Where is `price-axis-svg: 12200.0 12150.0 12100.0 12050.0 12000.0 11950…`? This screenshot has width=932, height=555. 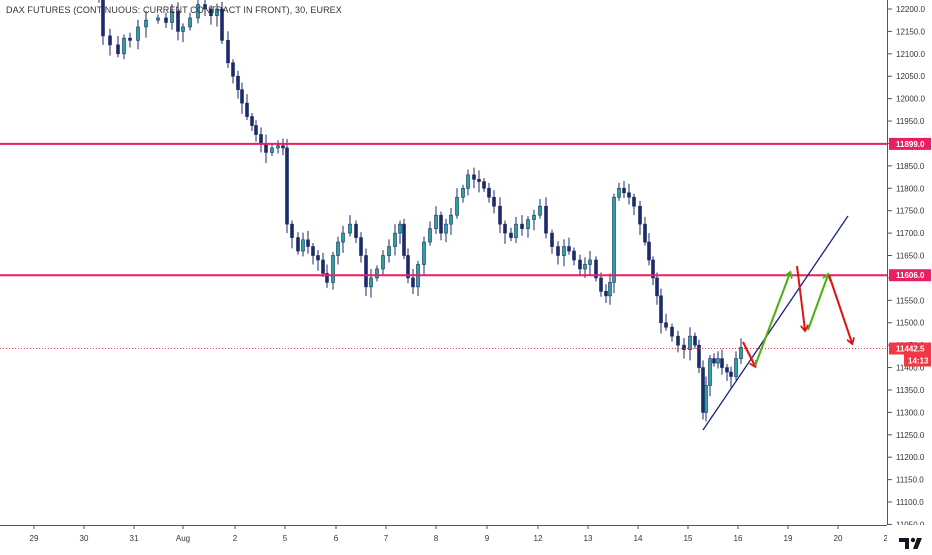 price-axis-svg: 12200.0 12150.0 12100.0 12050.0 12000.0 11950… is located at coordinates (909, 265).